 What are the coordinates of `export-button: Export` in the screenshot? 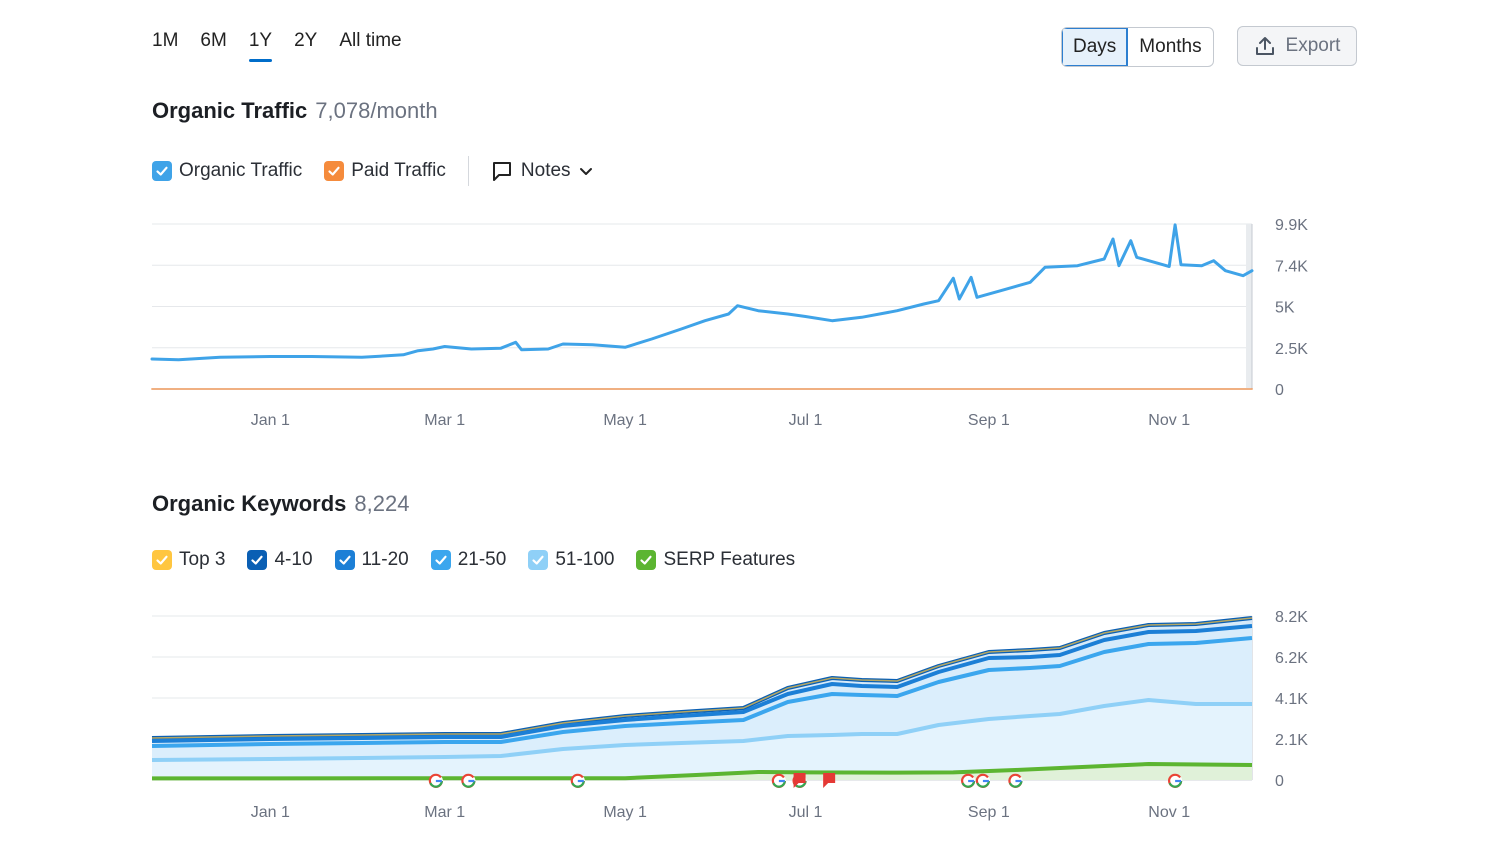 It's located at (1297, 46).